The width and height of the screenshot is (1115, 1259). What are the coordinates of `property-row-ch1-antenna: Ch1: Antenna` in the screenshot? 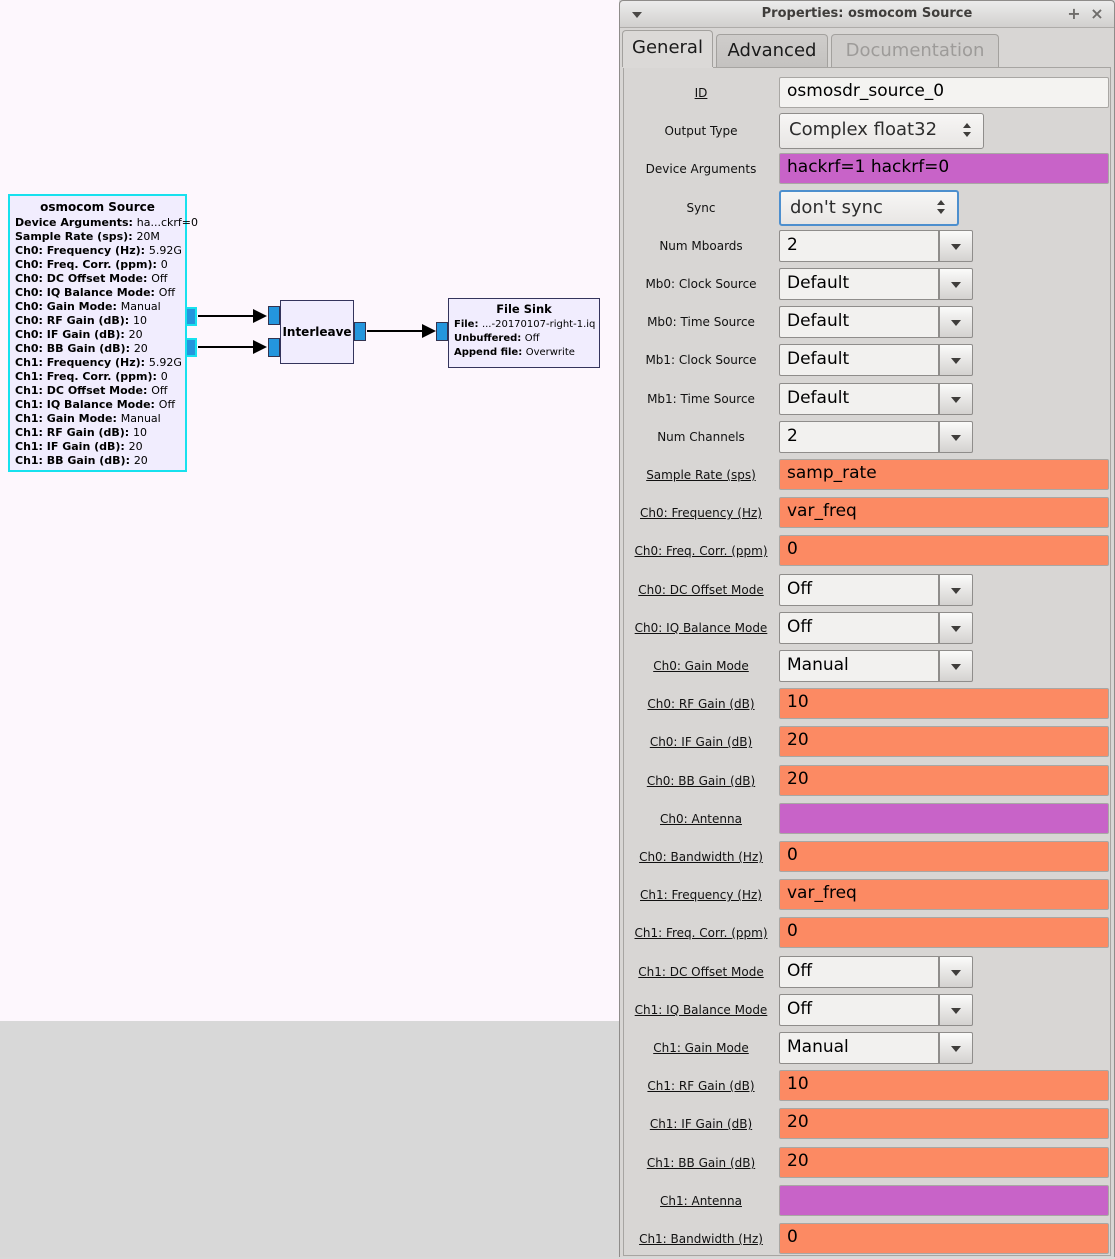 It's located at (867, 1203).